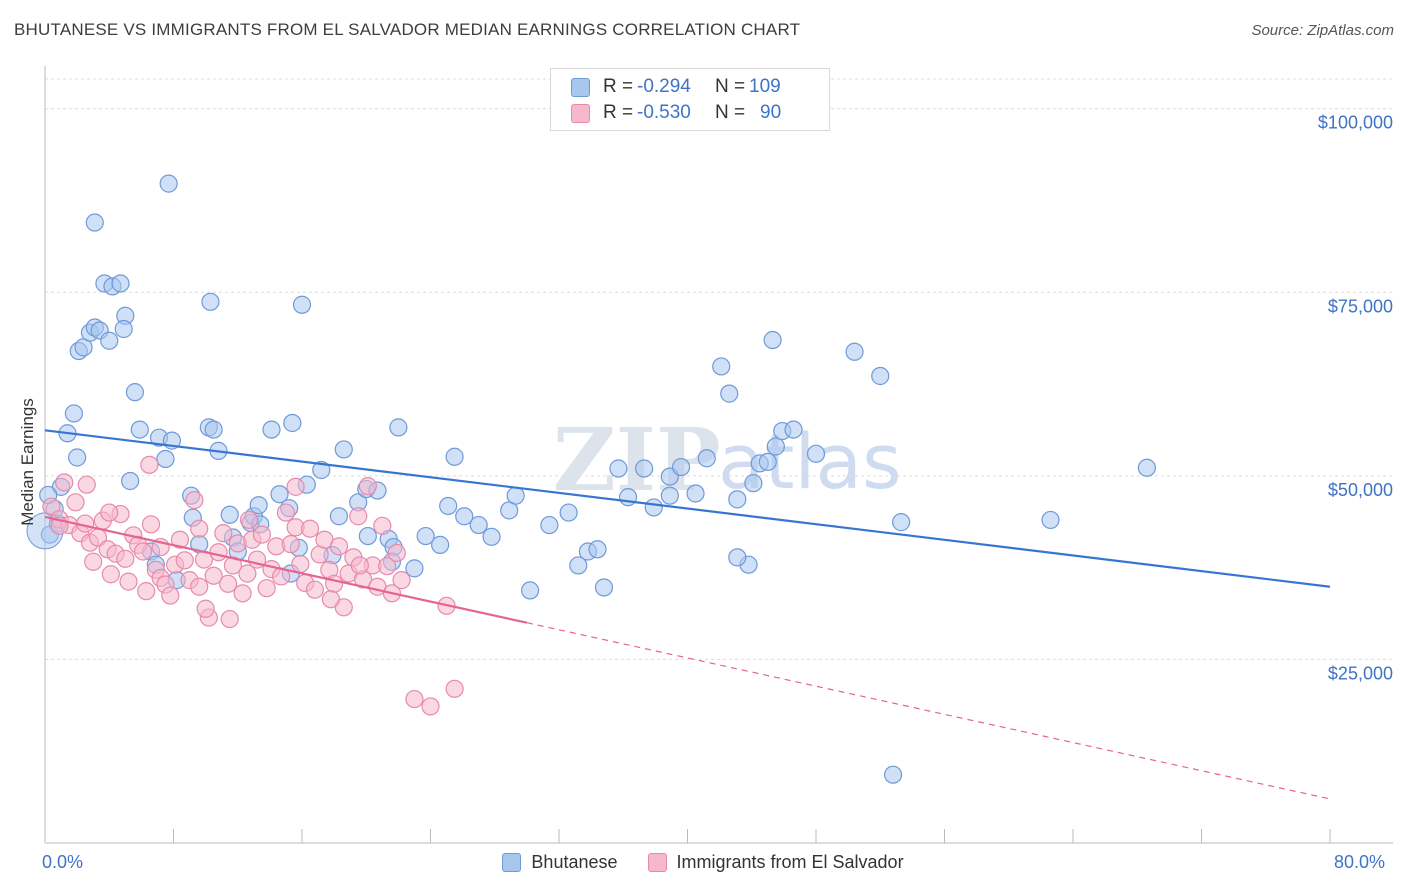 The width and height of the screenshot is (1406, 892). I want to click on legend-item-bhutanese: Bhutanese, so click(560, 862).